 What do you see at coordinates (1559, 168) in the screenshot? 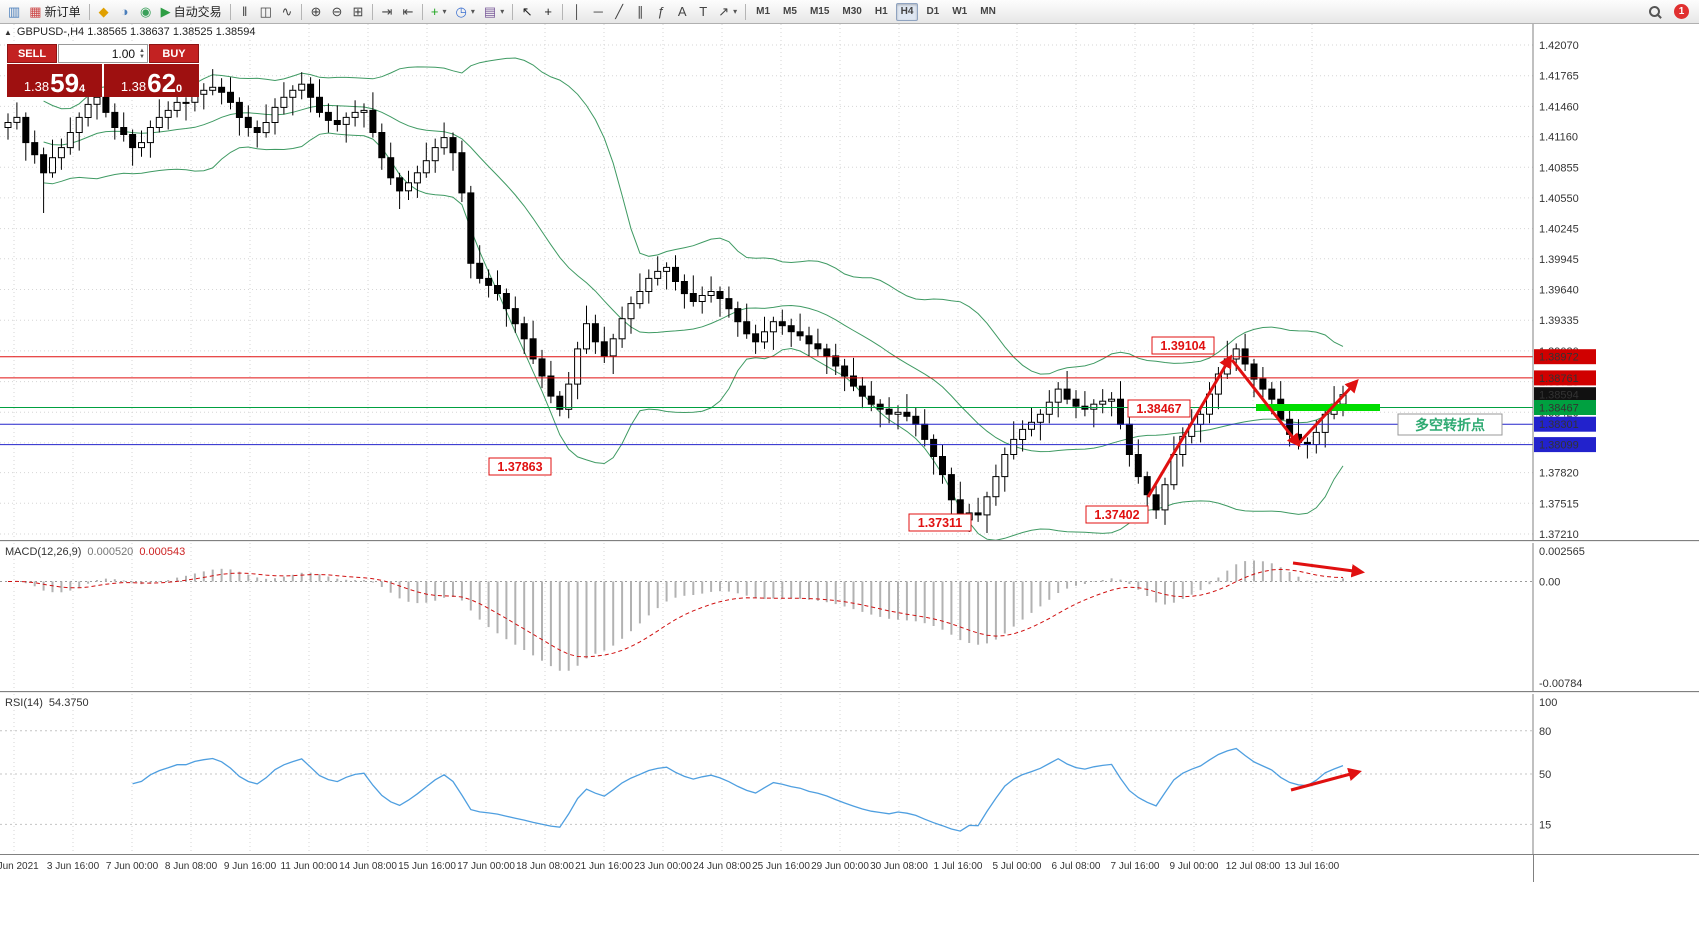
I see `price-axis-label: 1.40855` at bounding box center [1559, 168].